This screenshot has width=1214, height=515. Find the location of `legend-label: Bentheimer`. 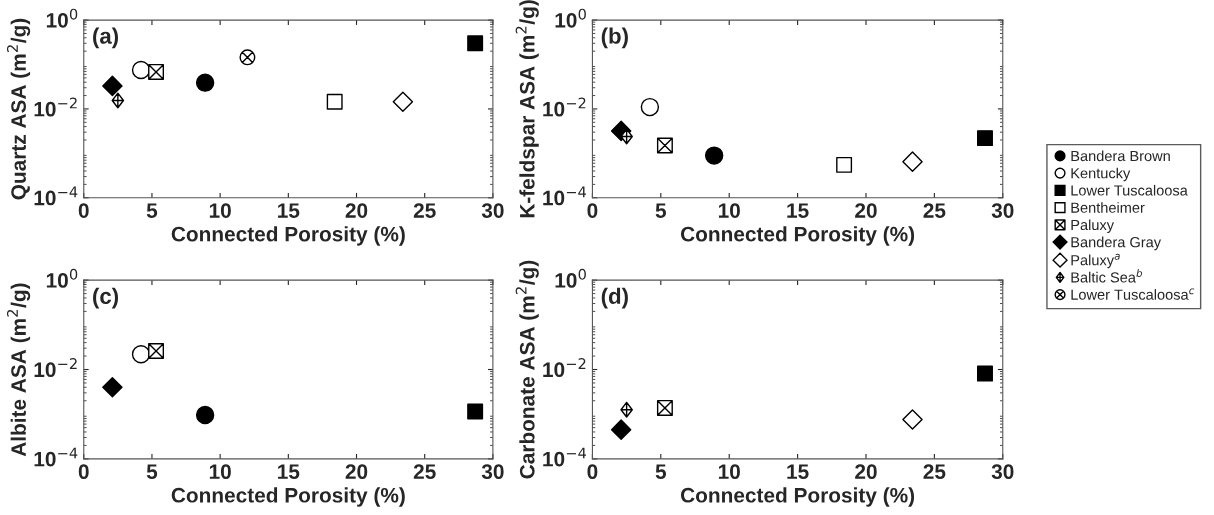

legend-label: Bentheimer is located at coordinates (1108, 207).